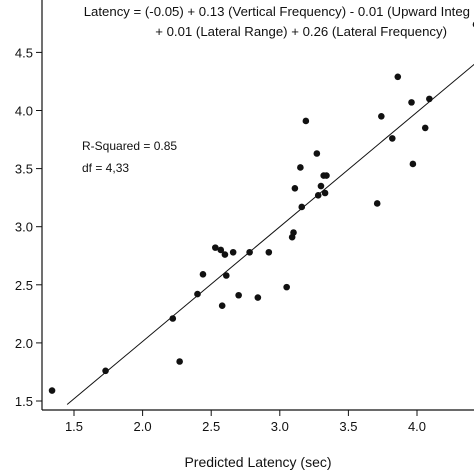 The image size is (474, 474). I want to click on df-annotation: df = 4,33, so click(105, 168).